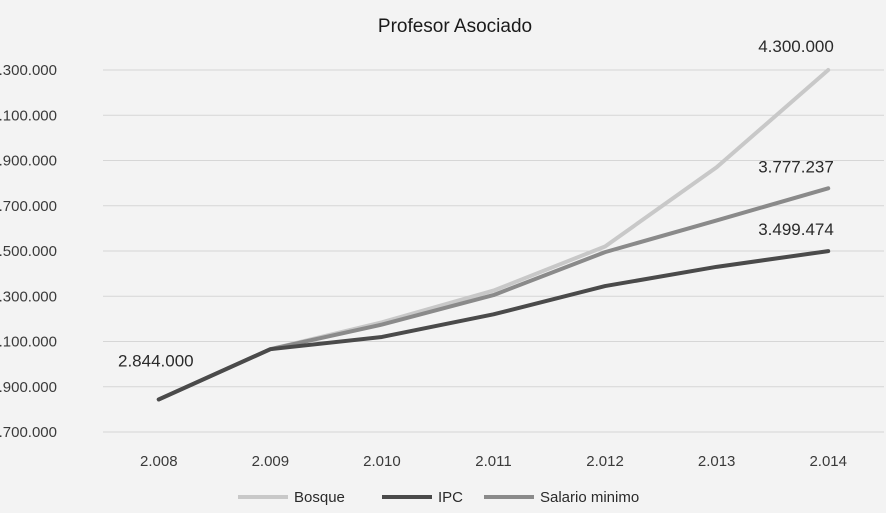  I want to click on y-tick-label: 2.900.000, so click(28, 387).